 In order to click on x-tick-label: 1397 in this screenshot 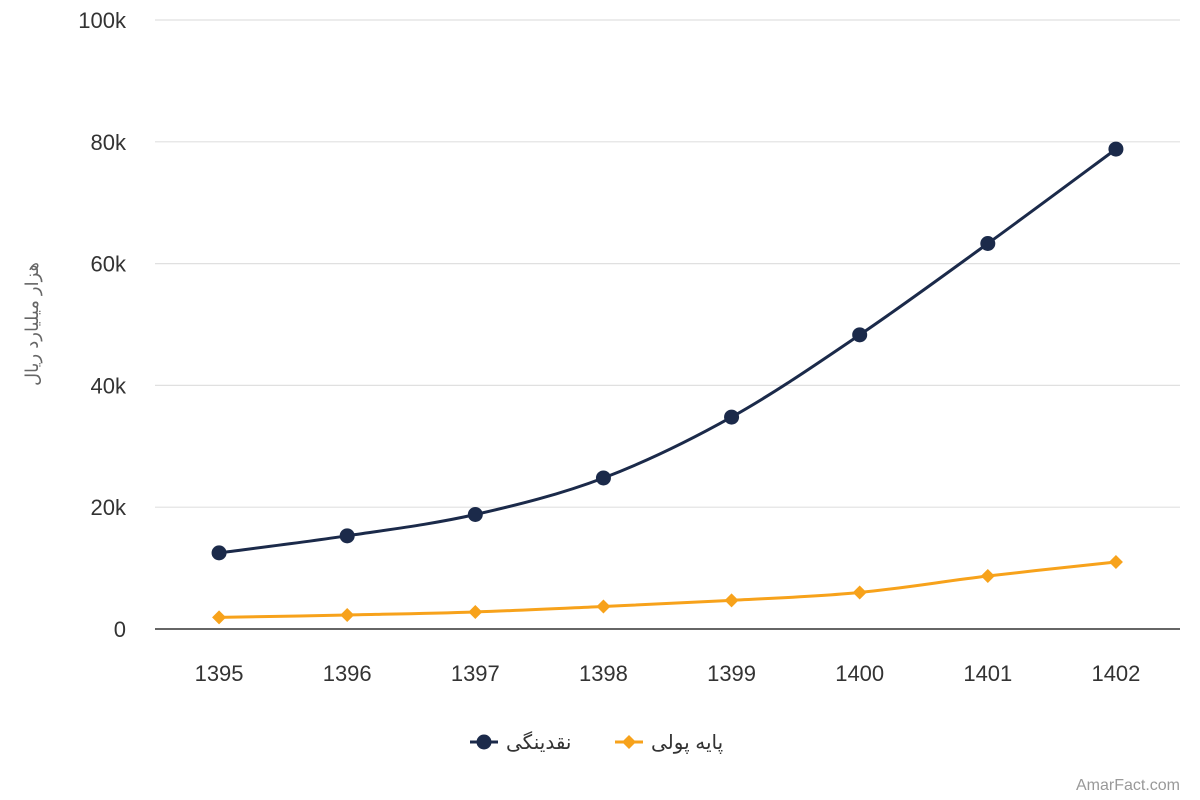, I will do `click(475, 673)`.